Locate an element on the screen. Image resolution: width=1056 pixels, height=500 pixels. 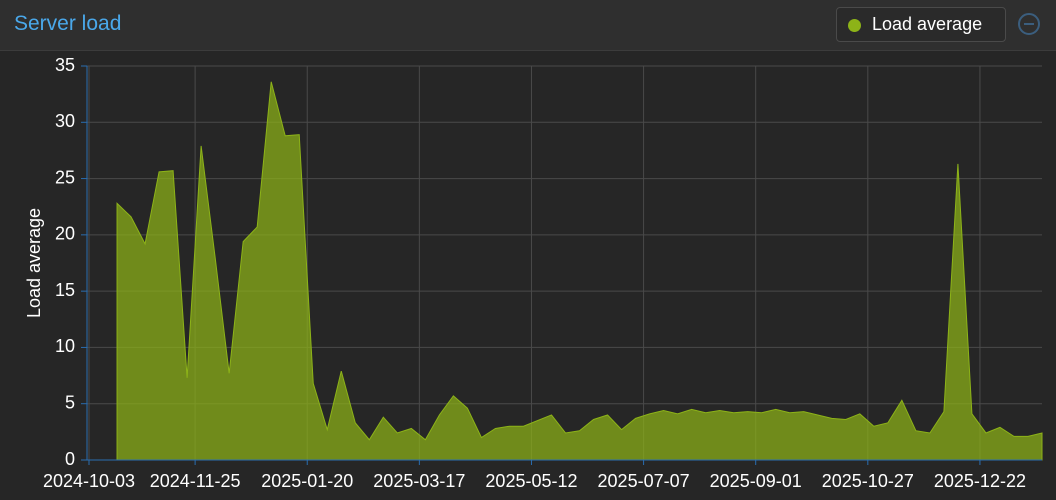
y-tick-label: 5 is located at coordinates (70, 402).